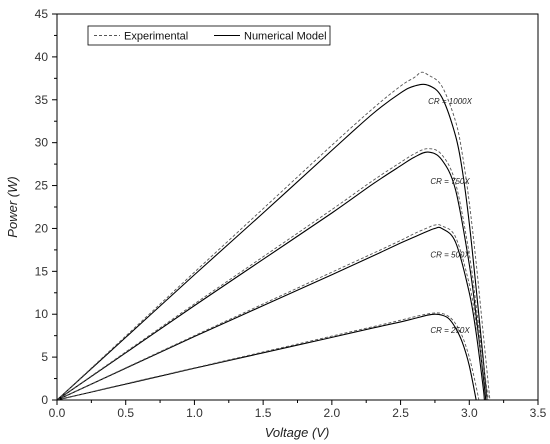 The height and width of the screenshot is (444, 550). What do you see at coordinates (44, 357) in the screenshot?
I see `y-tick-label: 5` at bounding box center [44, 357].